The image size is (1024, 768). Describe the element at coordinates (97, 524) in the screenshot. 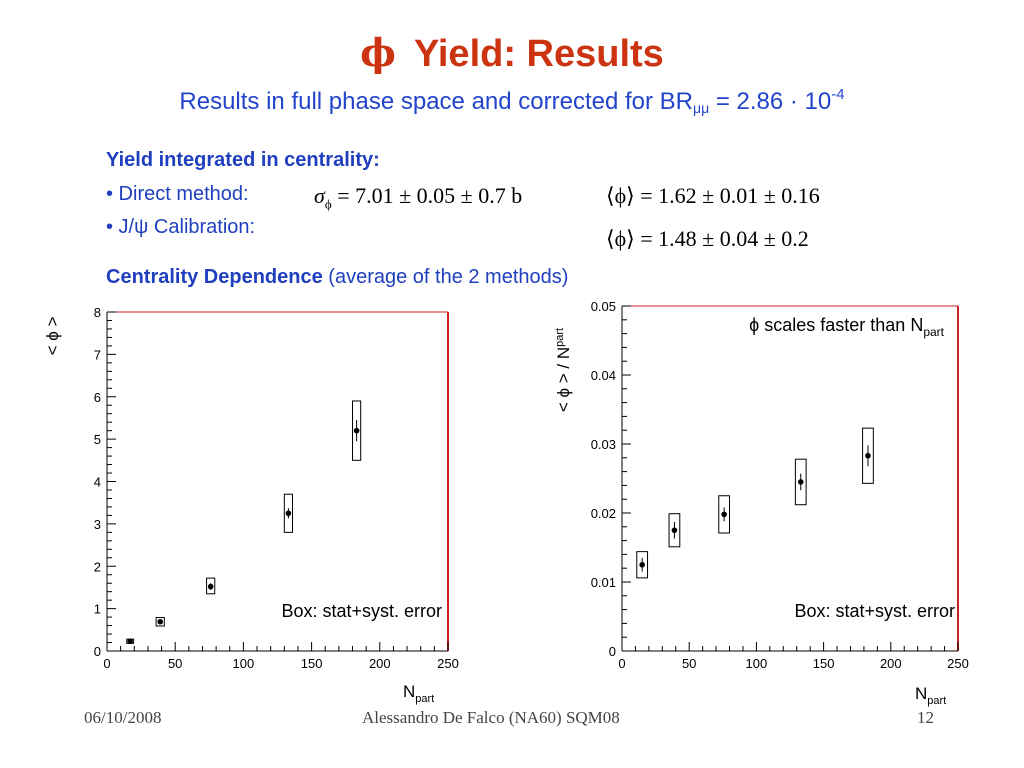

I see `chart1-y-tick-label: 3` at that location.